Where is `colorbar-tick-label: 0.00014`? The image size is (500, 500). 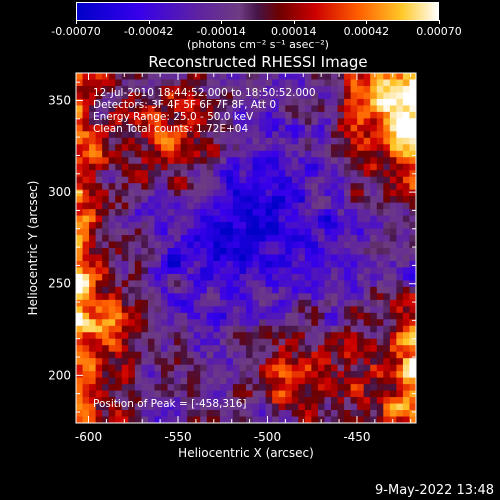 colorbar-tick-label: 0.00014 is located at coordinates (294, 31).